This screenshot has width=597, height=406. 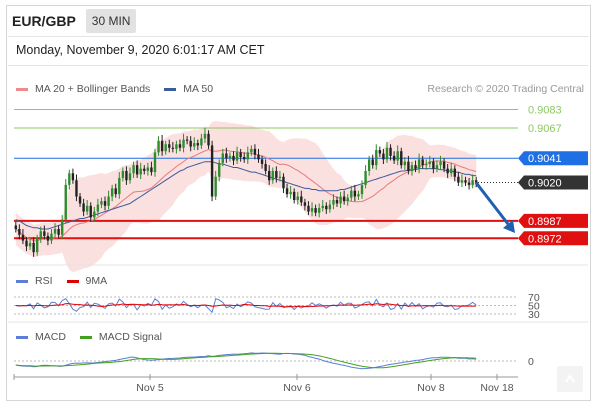 I want to click on chevron-up-icon, so click(x=570, y=378).